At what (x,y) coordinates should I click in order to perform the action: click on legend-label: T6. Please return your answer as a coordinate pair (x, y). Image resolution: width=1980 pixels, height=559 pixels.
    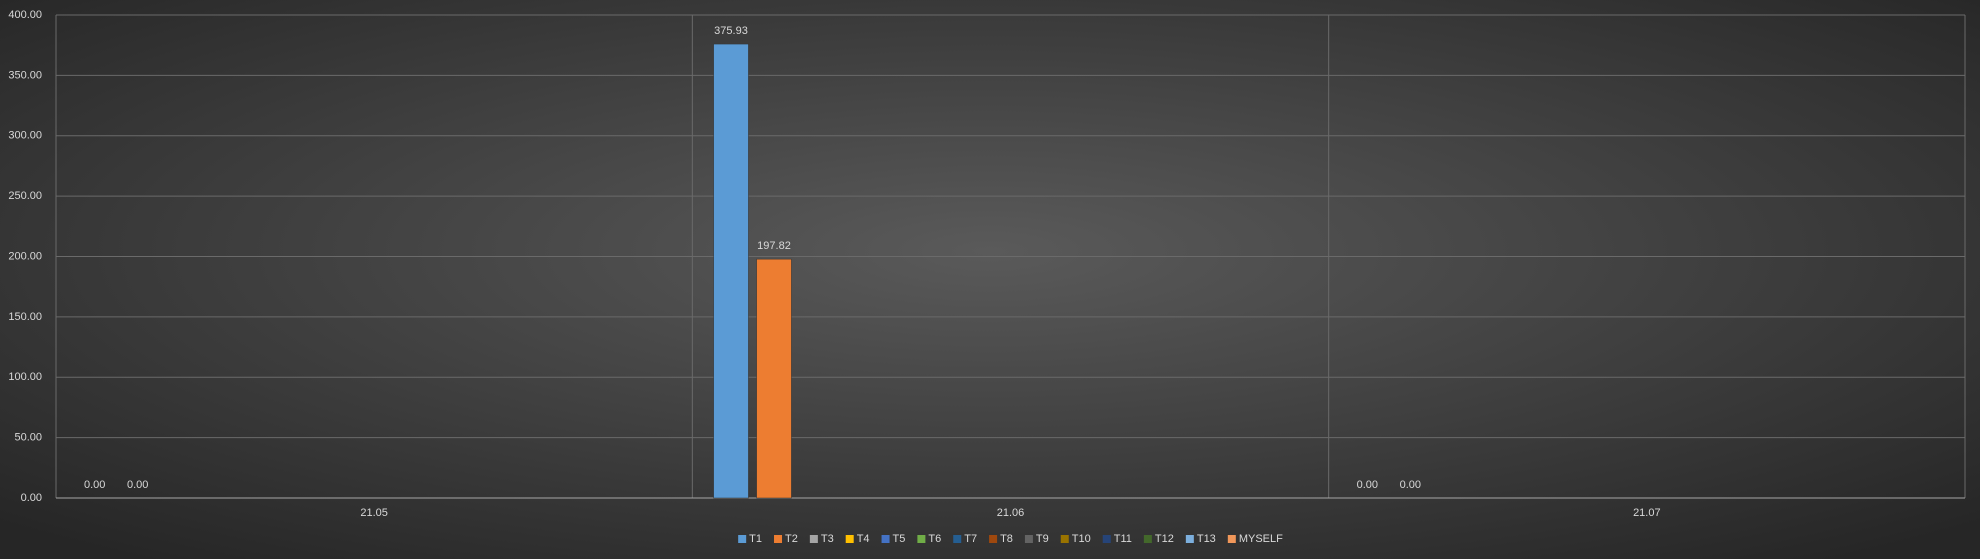
    Looking at the image, I should click on (934, 539).